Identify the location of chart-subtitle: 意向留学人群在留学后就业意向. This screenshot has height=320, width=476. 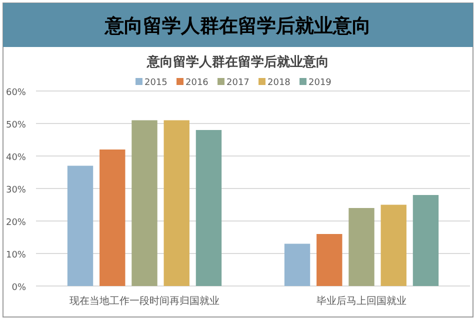
(237, 62).